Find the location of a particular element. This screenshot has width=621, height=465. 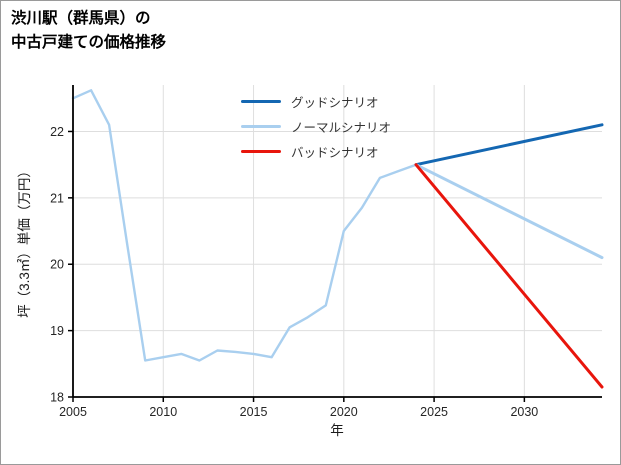

x-tick-label-2025: 2025 is located at coordinates (434, 412).